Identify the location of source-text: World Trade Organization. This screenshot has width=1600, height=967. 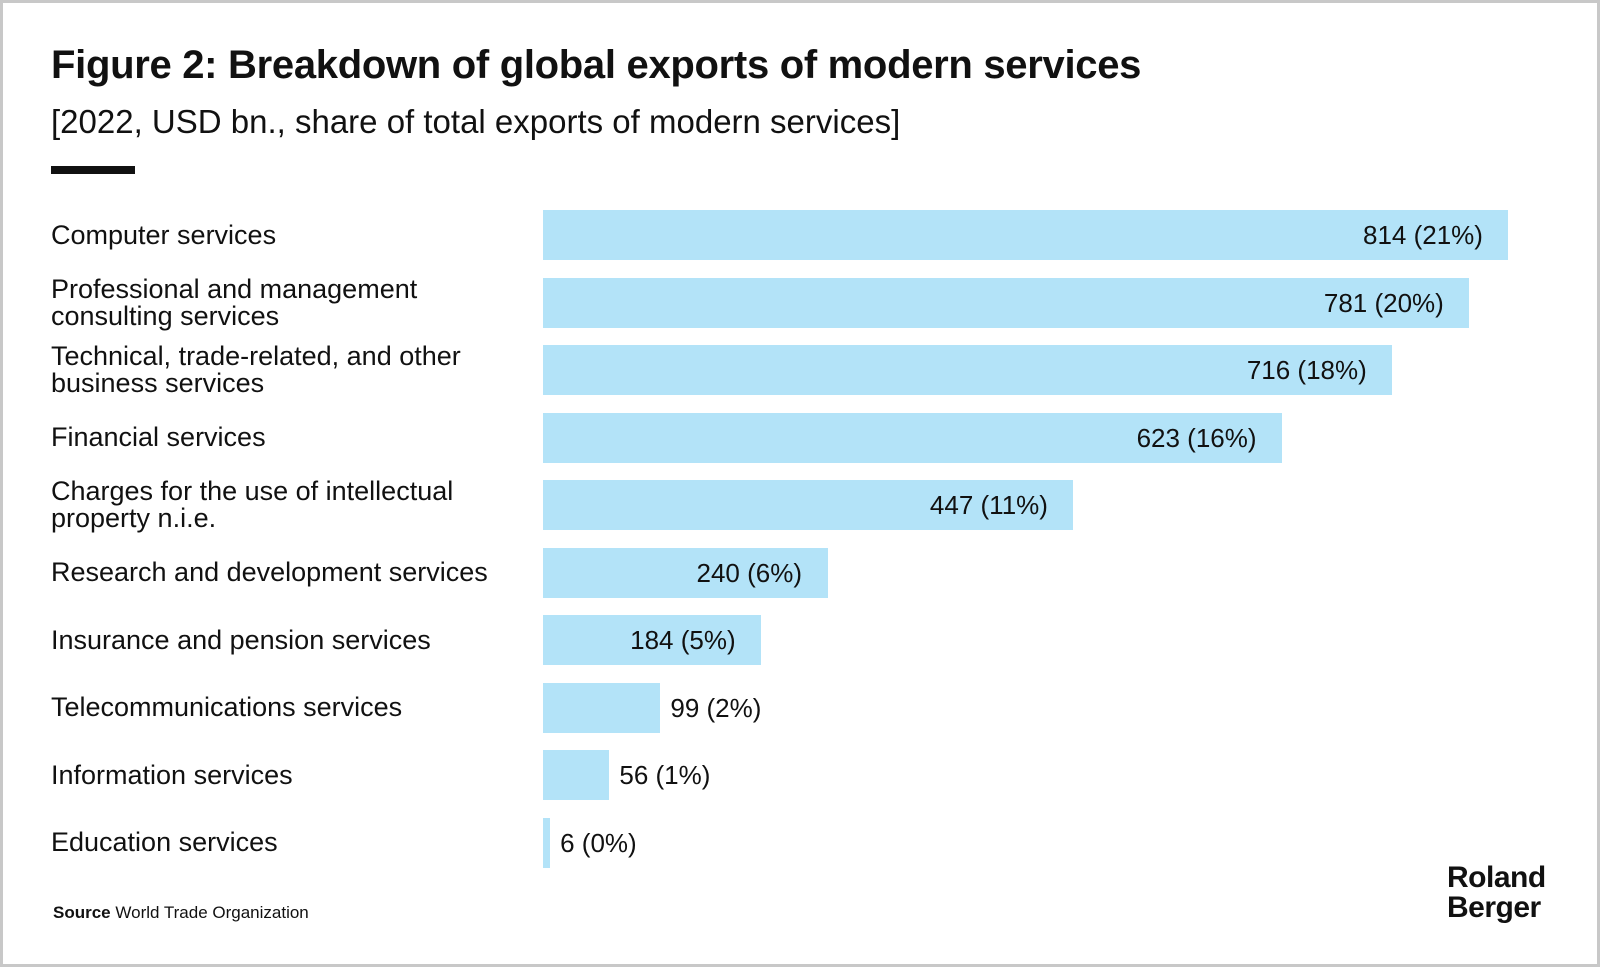
(212, 912).